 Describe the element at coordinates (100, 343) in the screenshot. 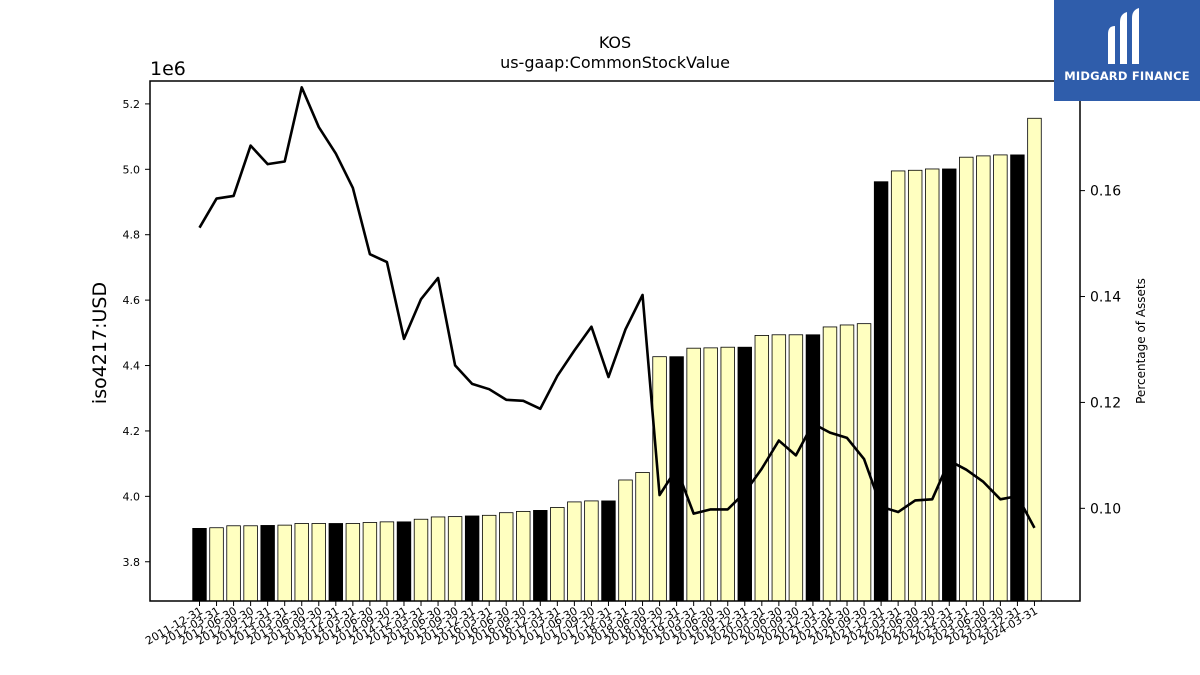

I see `y-axis-label: iso4217:USD` at that location.